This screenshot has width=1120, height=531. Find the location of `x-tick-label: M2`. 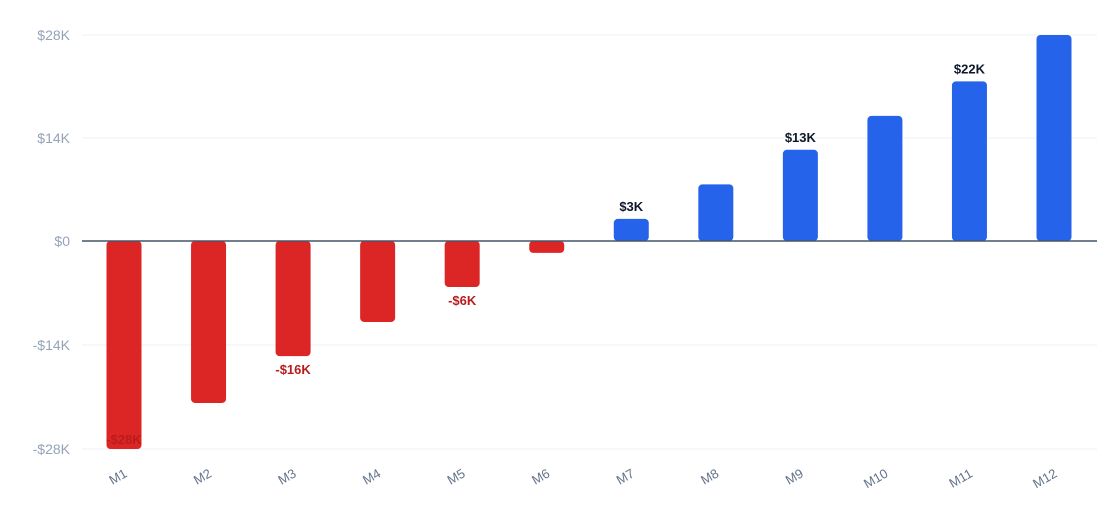

x-tick-label: M2 is located at coordinates (202, 477).